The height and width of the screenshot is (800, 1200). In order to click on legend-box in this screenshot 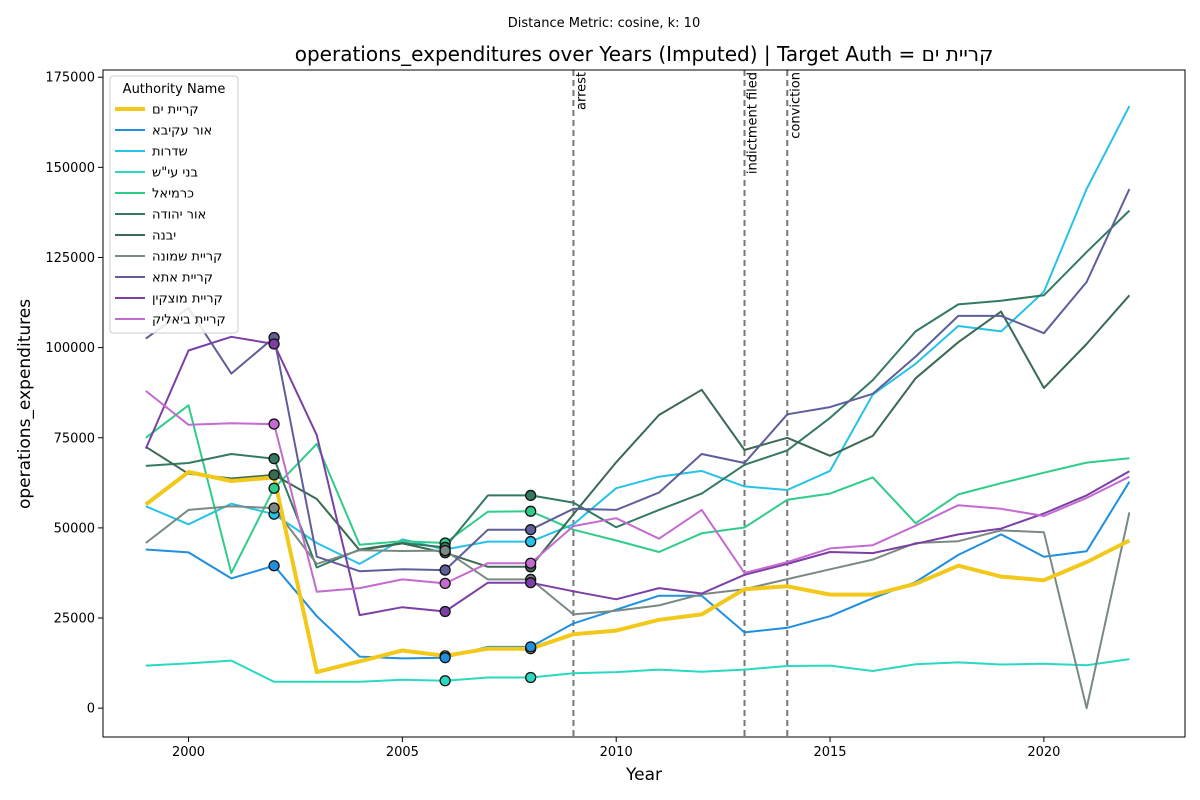, I will do `click(174, 204)`.